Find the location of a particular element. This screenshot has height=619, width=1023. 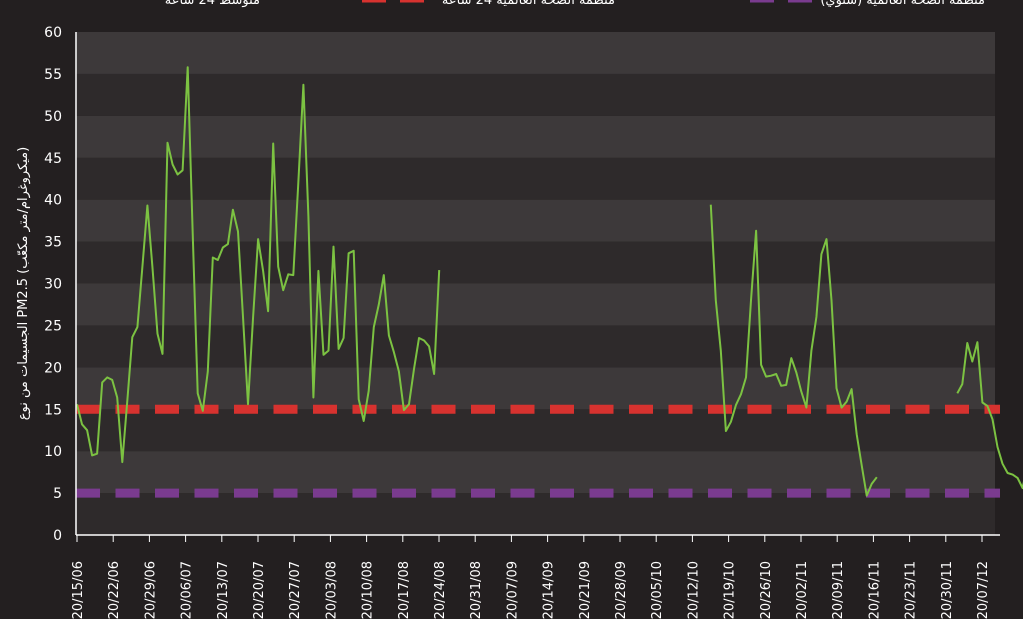

y-tick-label: 20 is located at coordinates (53, 368).